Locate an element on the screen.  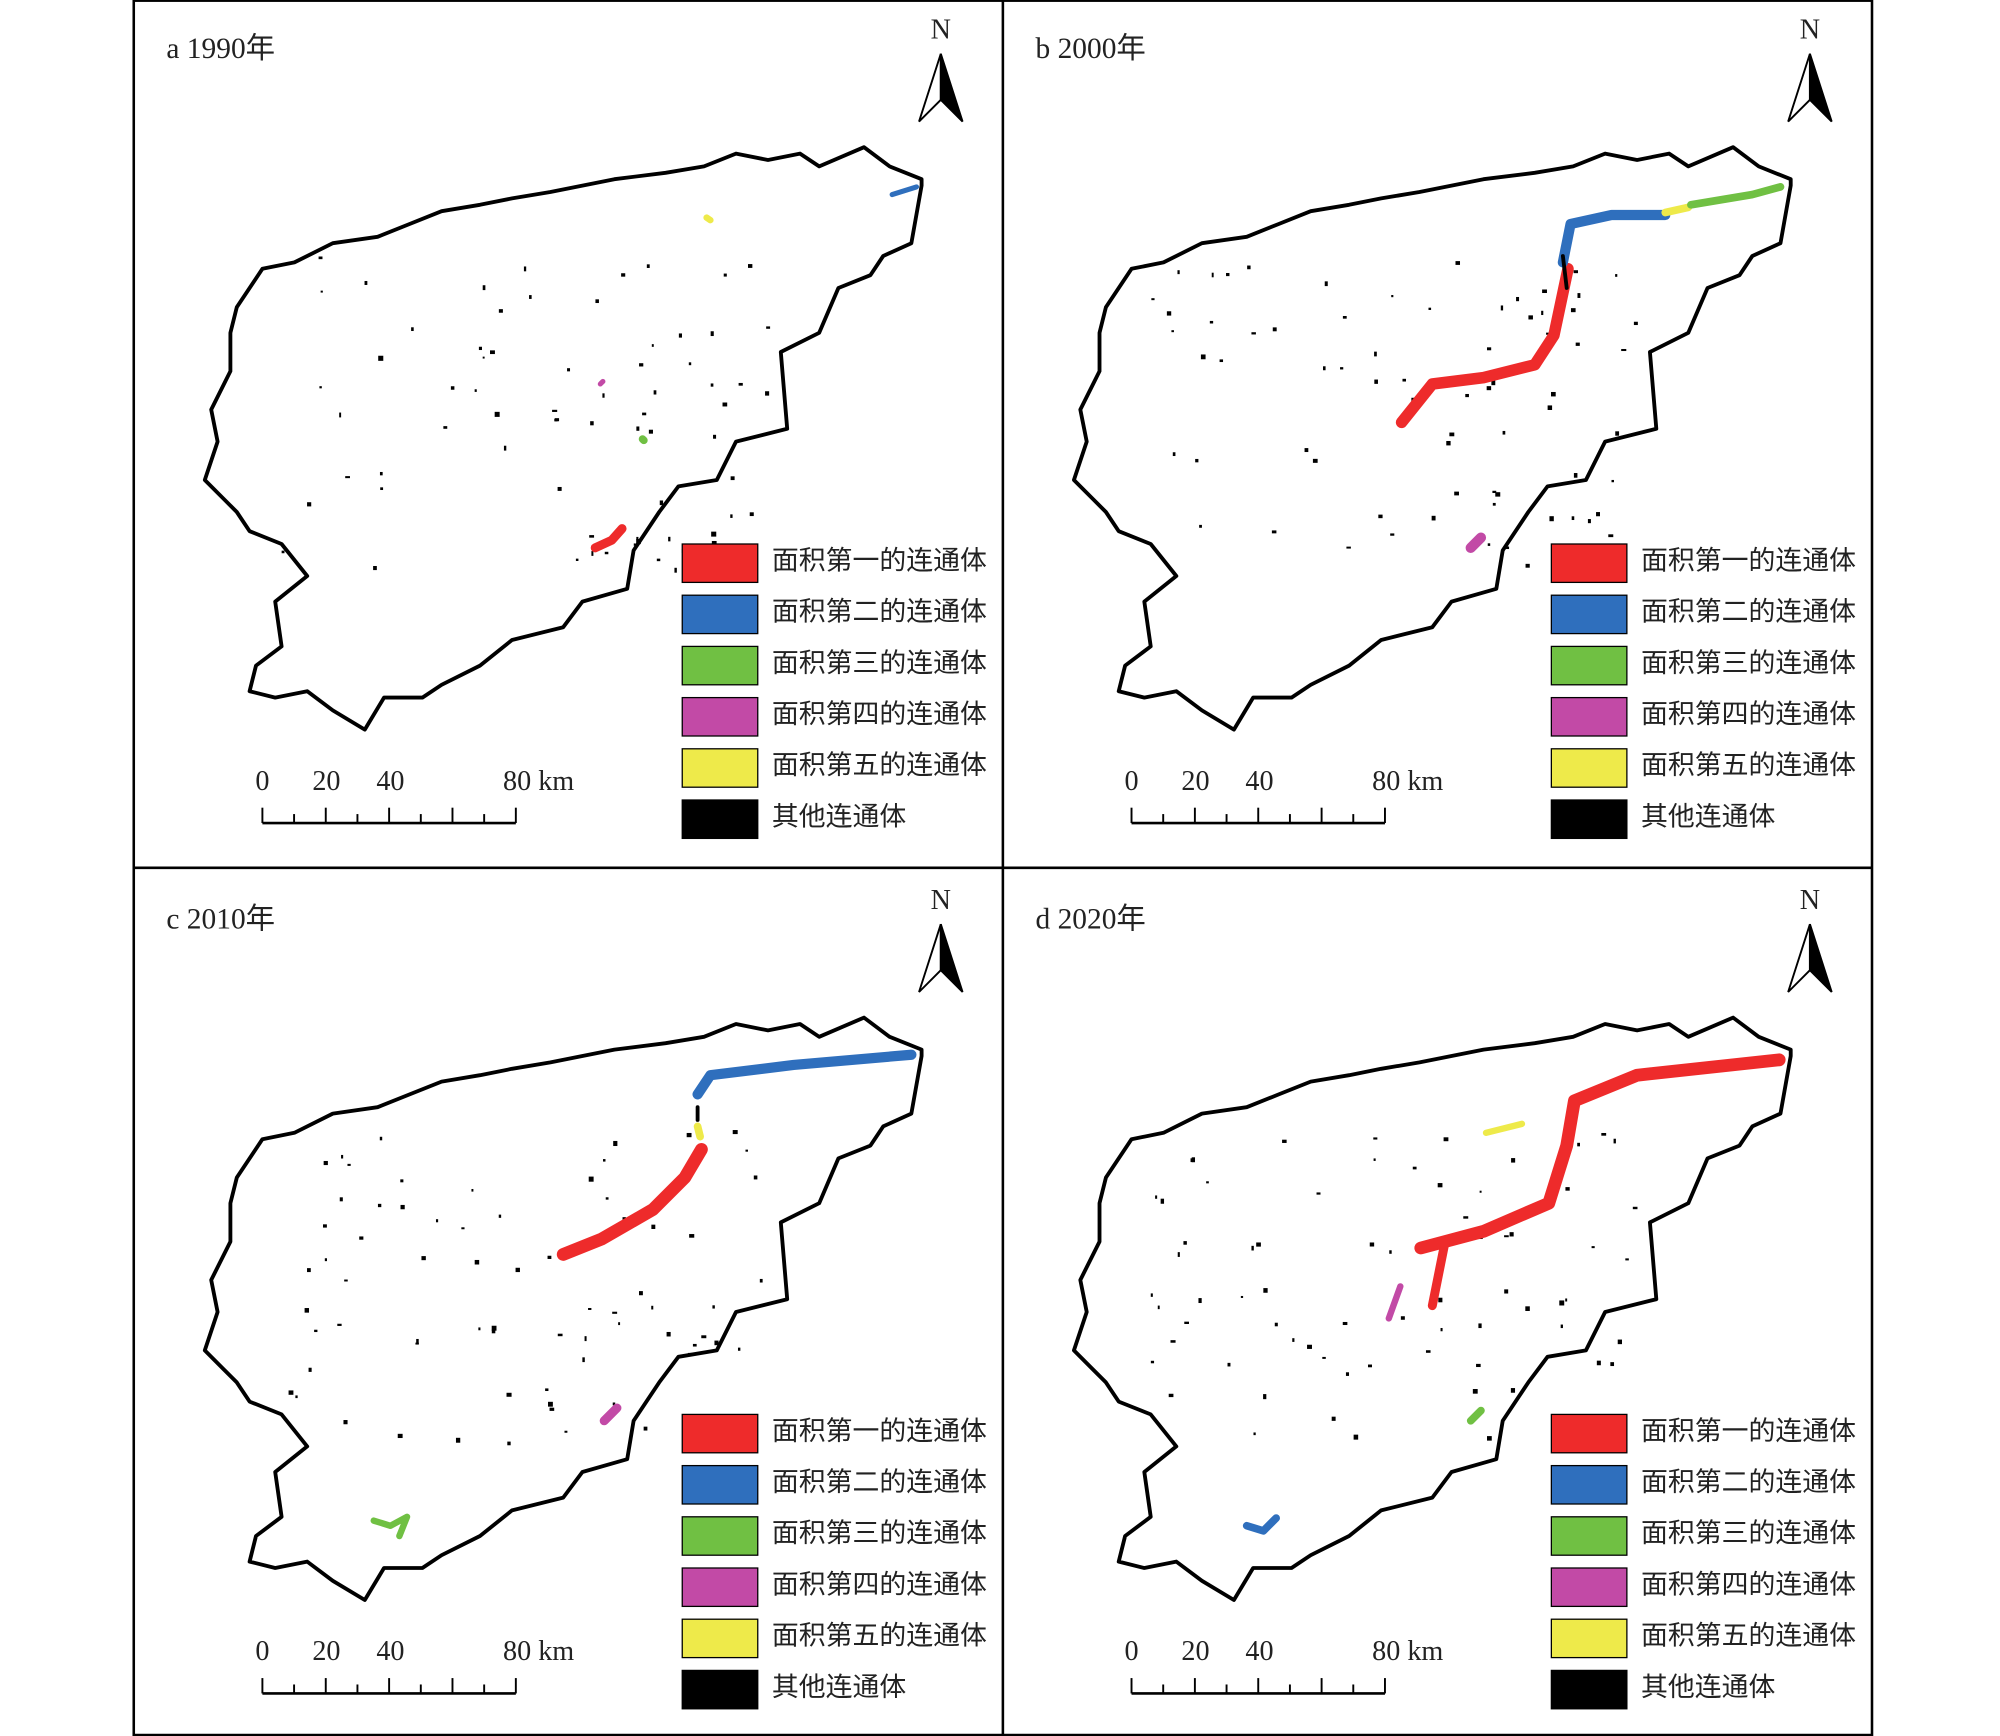
scale-label: 40 is located at coordinates (390, 781).